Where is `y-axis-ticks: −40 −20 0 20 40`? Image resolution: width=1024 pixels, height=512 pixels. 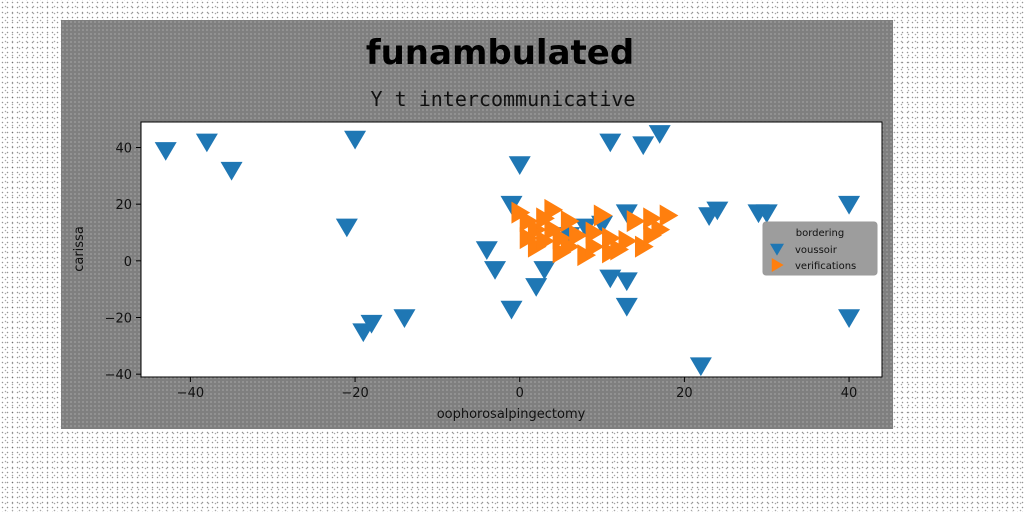 y-axis-ticks: −40 −20 0 20 40 is located at coordinates (123, 262).